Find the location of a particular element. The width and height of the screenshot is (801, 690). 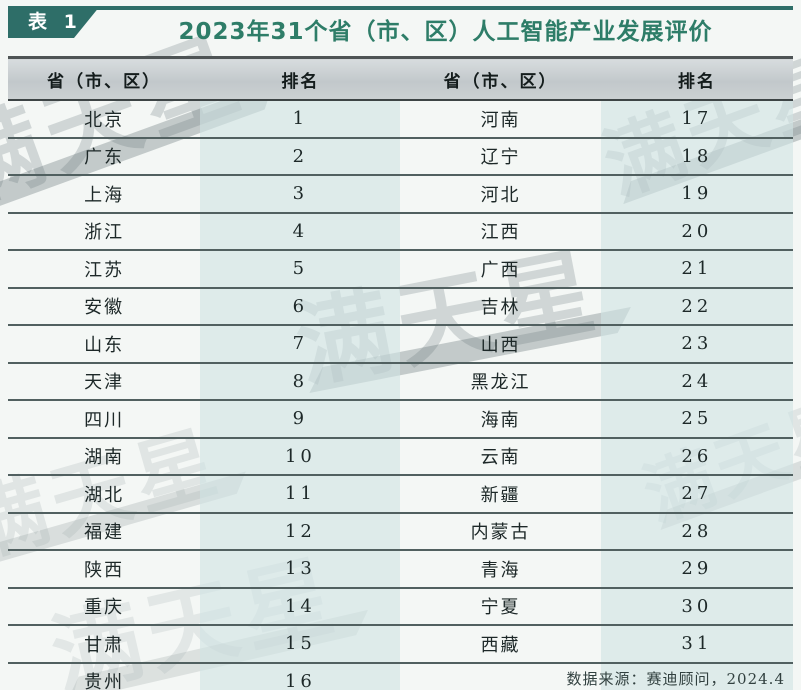

table-row: 福建 12 内蒙古 28 is located at coordinates (400, 531).